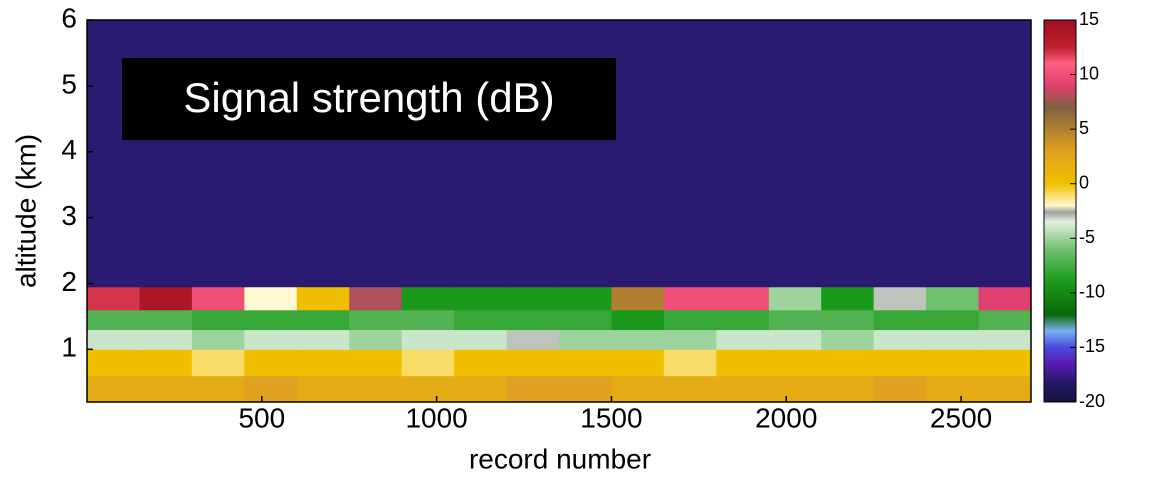 The height and width of the screenshot is (479, 1175). I want to click on y-tick-label: 4, so click(69, 149).